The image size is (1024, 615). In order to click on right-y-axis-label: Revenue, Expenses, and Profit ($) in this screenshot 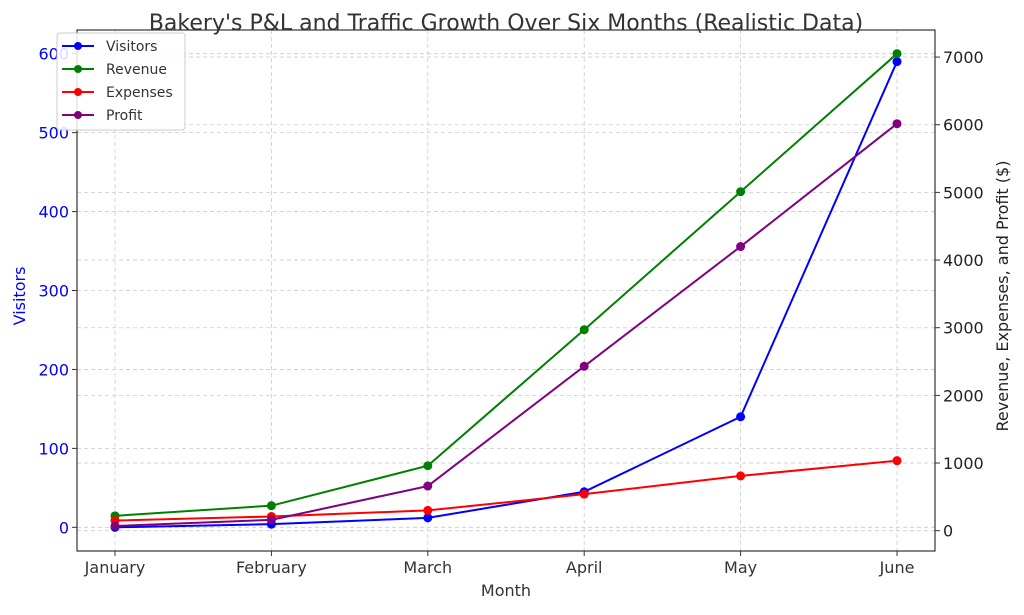, I will do `click(1002, 296)`.